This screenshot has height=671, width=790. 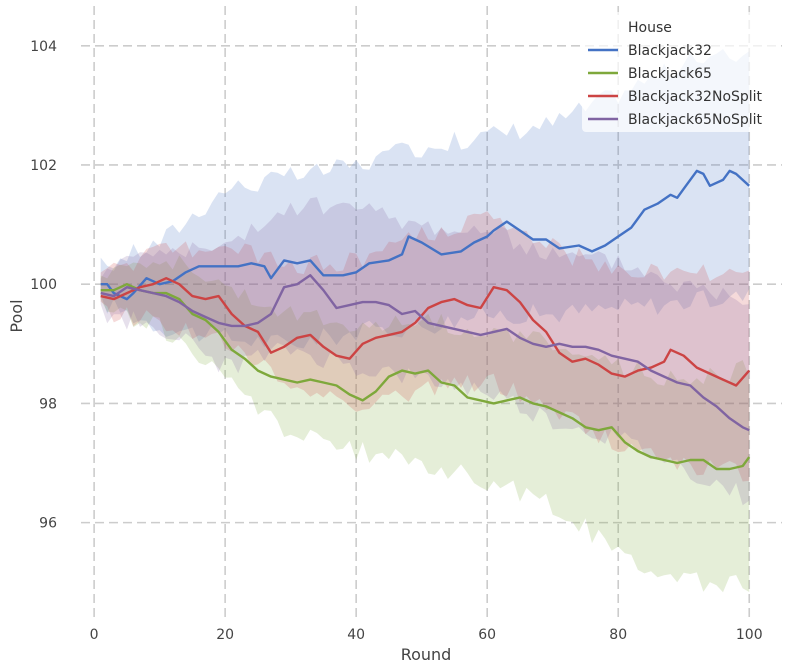 I want to click on x-tick-label: 0, so click(x=94, y=635).